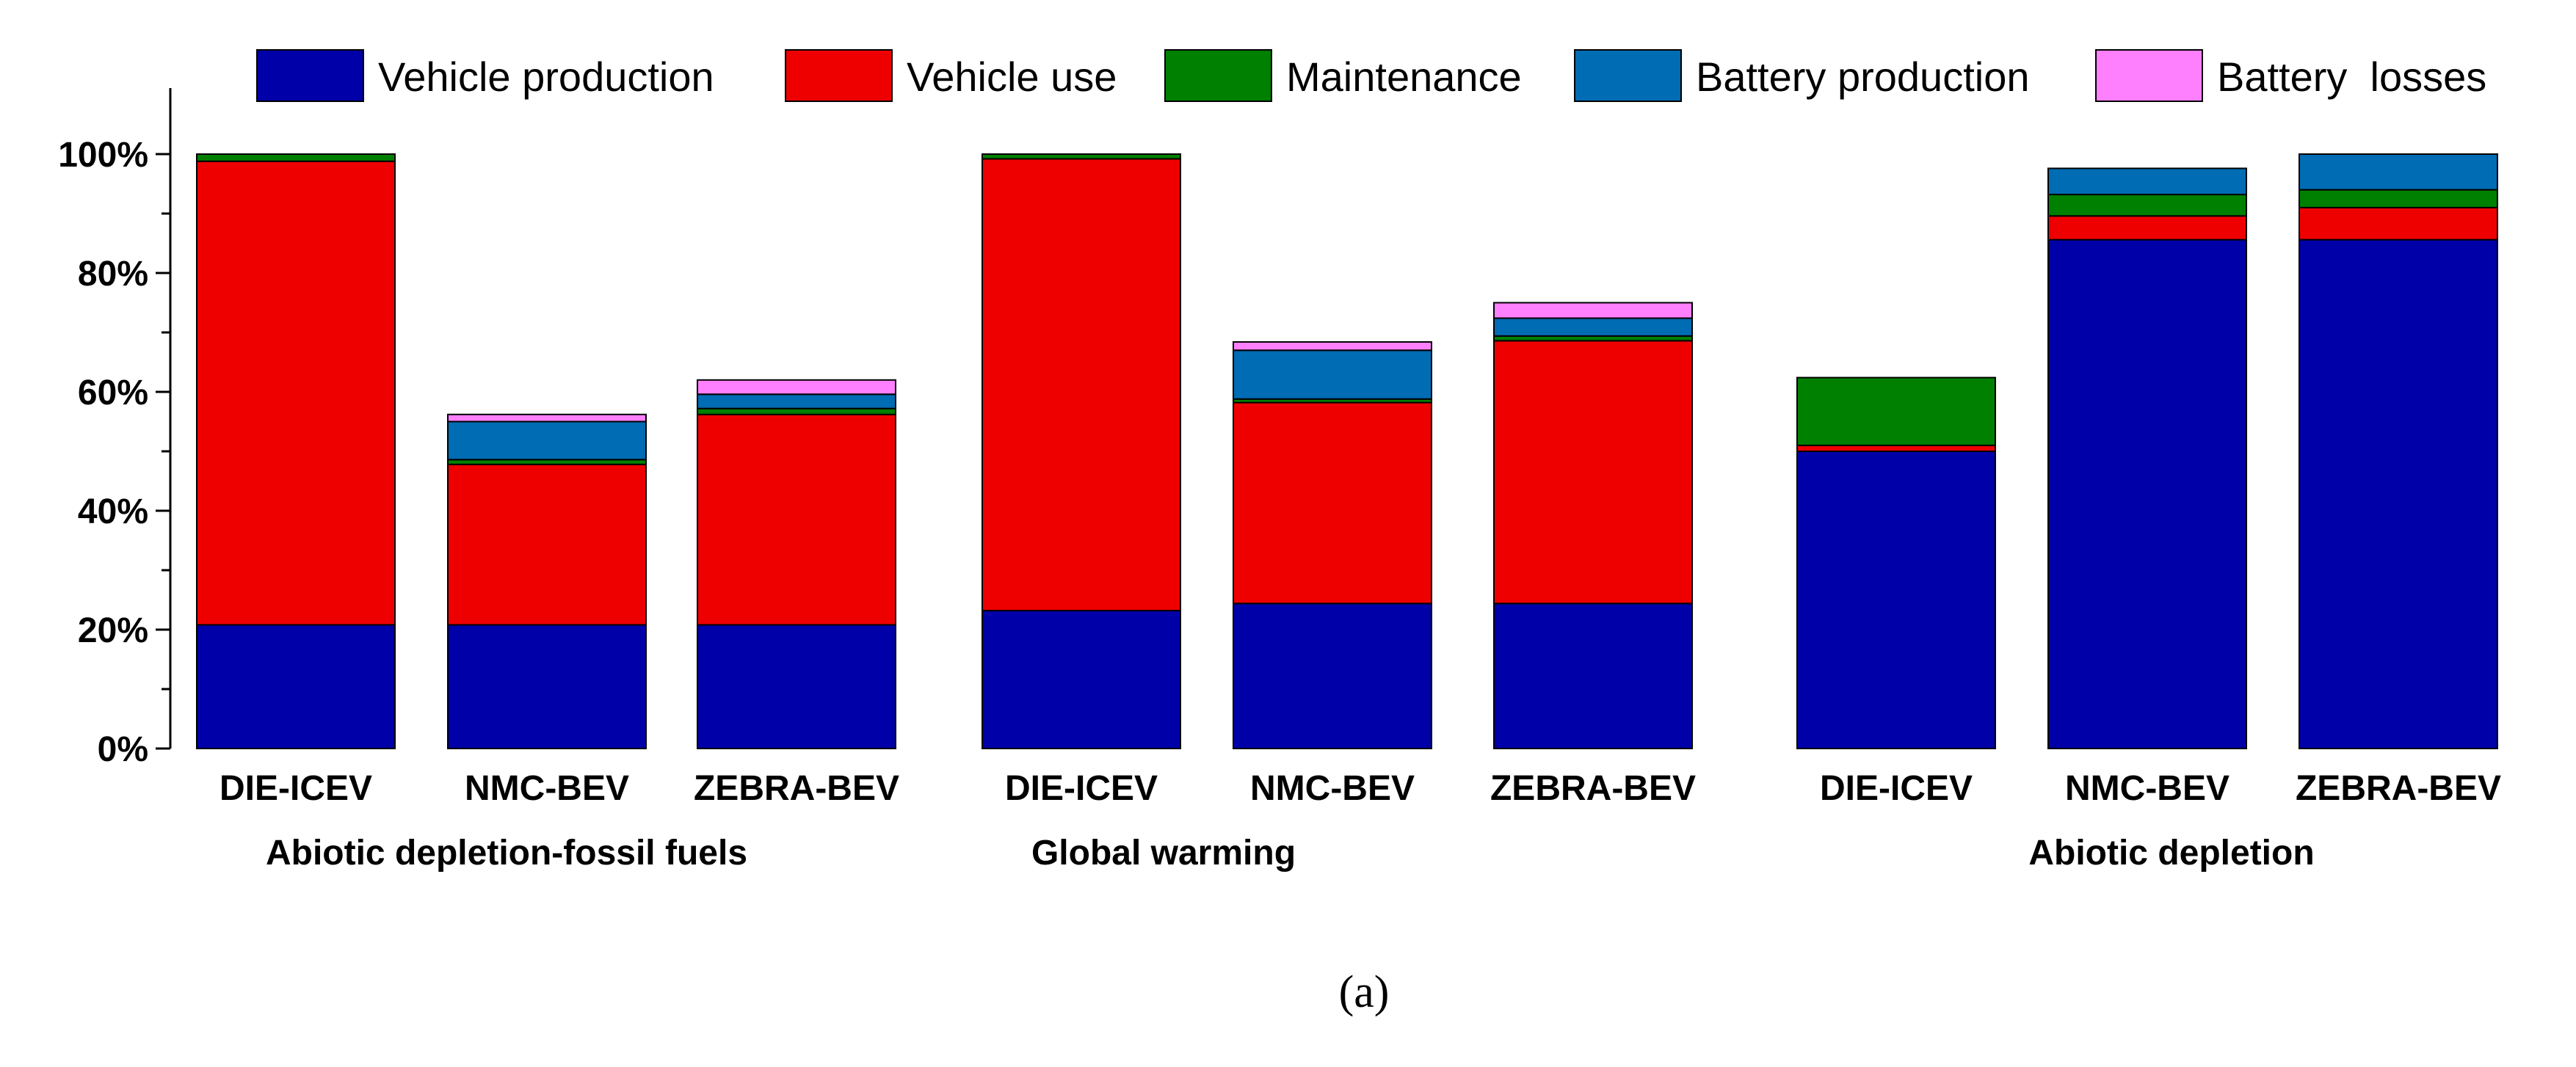 Image resolution: width=2576 pixels, height=1067 pixels. What do you see at coordinates (113, 393) in the screenshot?
I see `y-tick-label: 60%` at bounding box center [113, 393].